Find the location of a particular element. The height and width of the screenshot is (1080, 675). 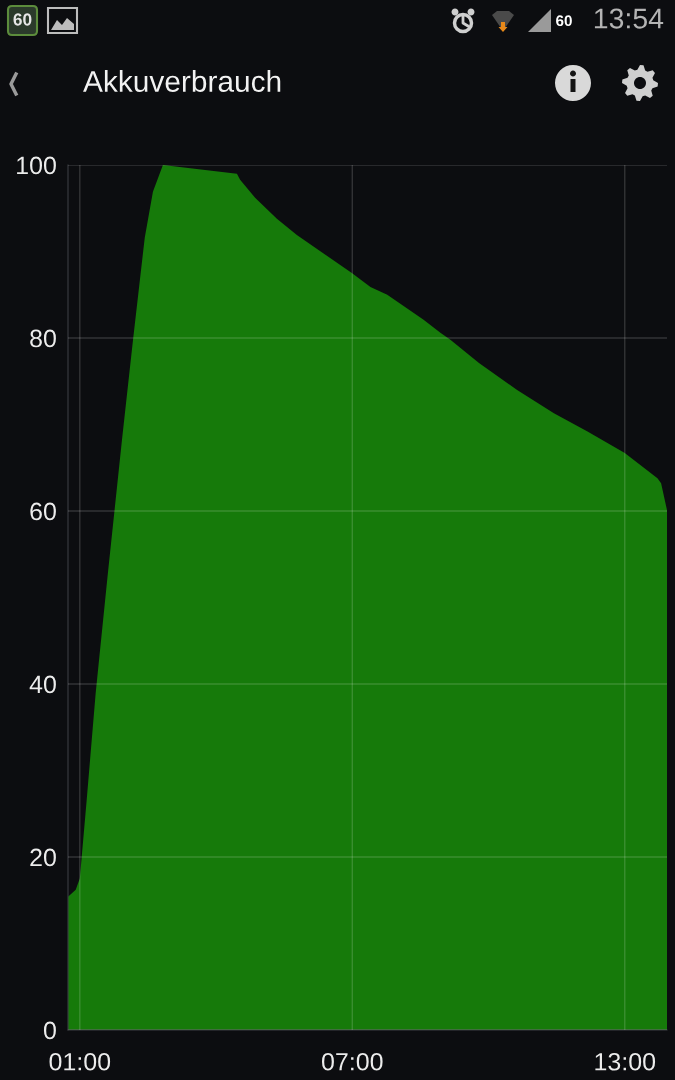

x-tick-label: 13:00 is located at coordinates (625, 1061).